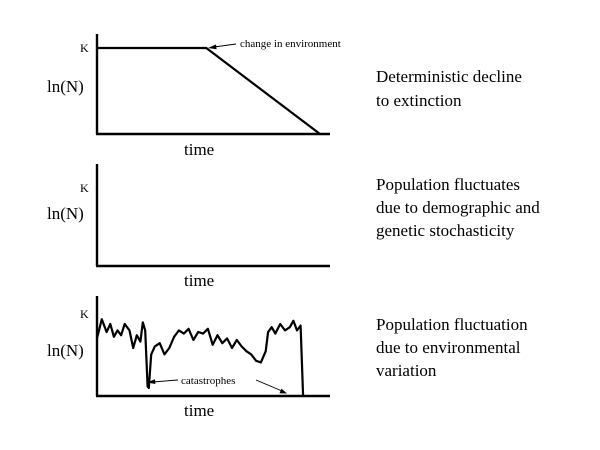  Describe the element at coordinates (448, 184) in the screenshot. I see `panel2-description-line1: Population fluctuates` at that location.